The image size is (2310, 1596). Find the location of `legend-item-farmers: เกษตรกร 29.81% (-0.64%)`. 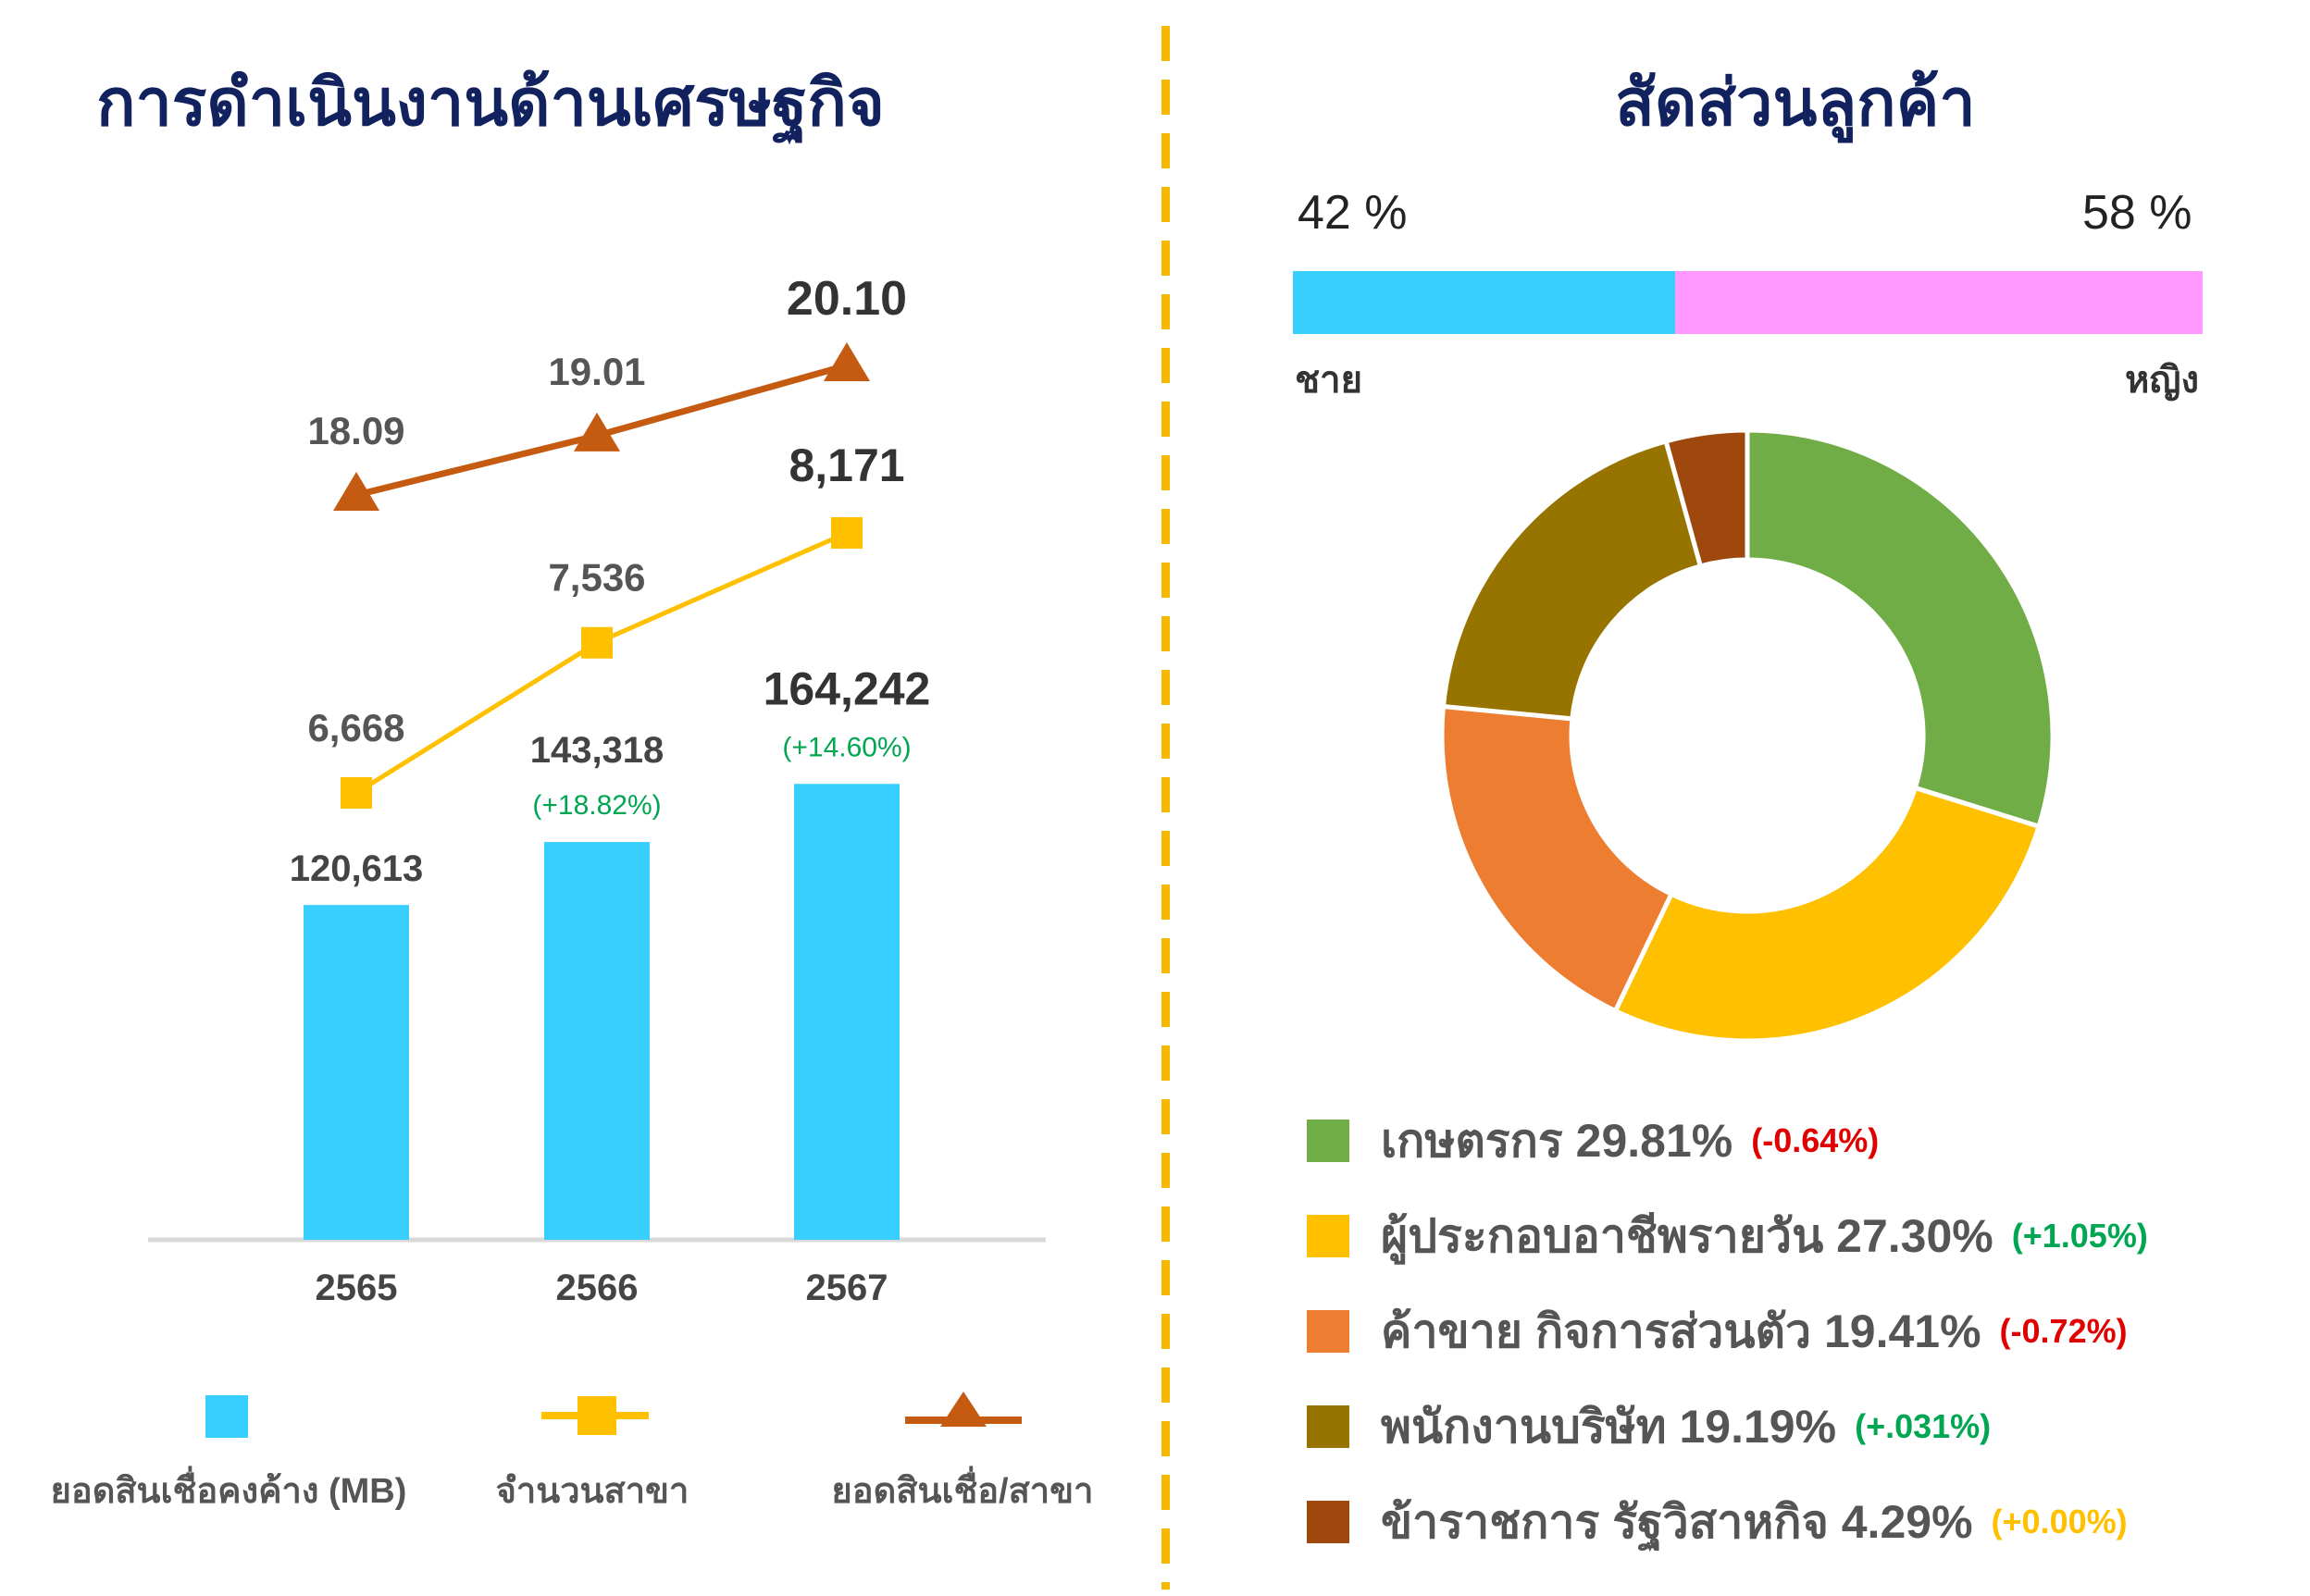

legend-item-farmers: เกษตรกร 29.81% (-0.64%) is located at coordinates (1593, 1141).